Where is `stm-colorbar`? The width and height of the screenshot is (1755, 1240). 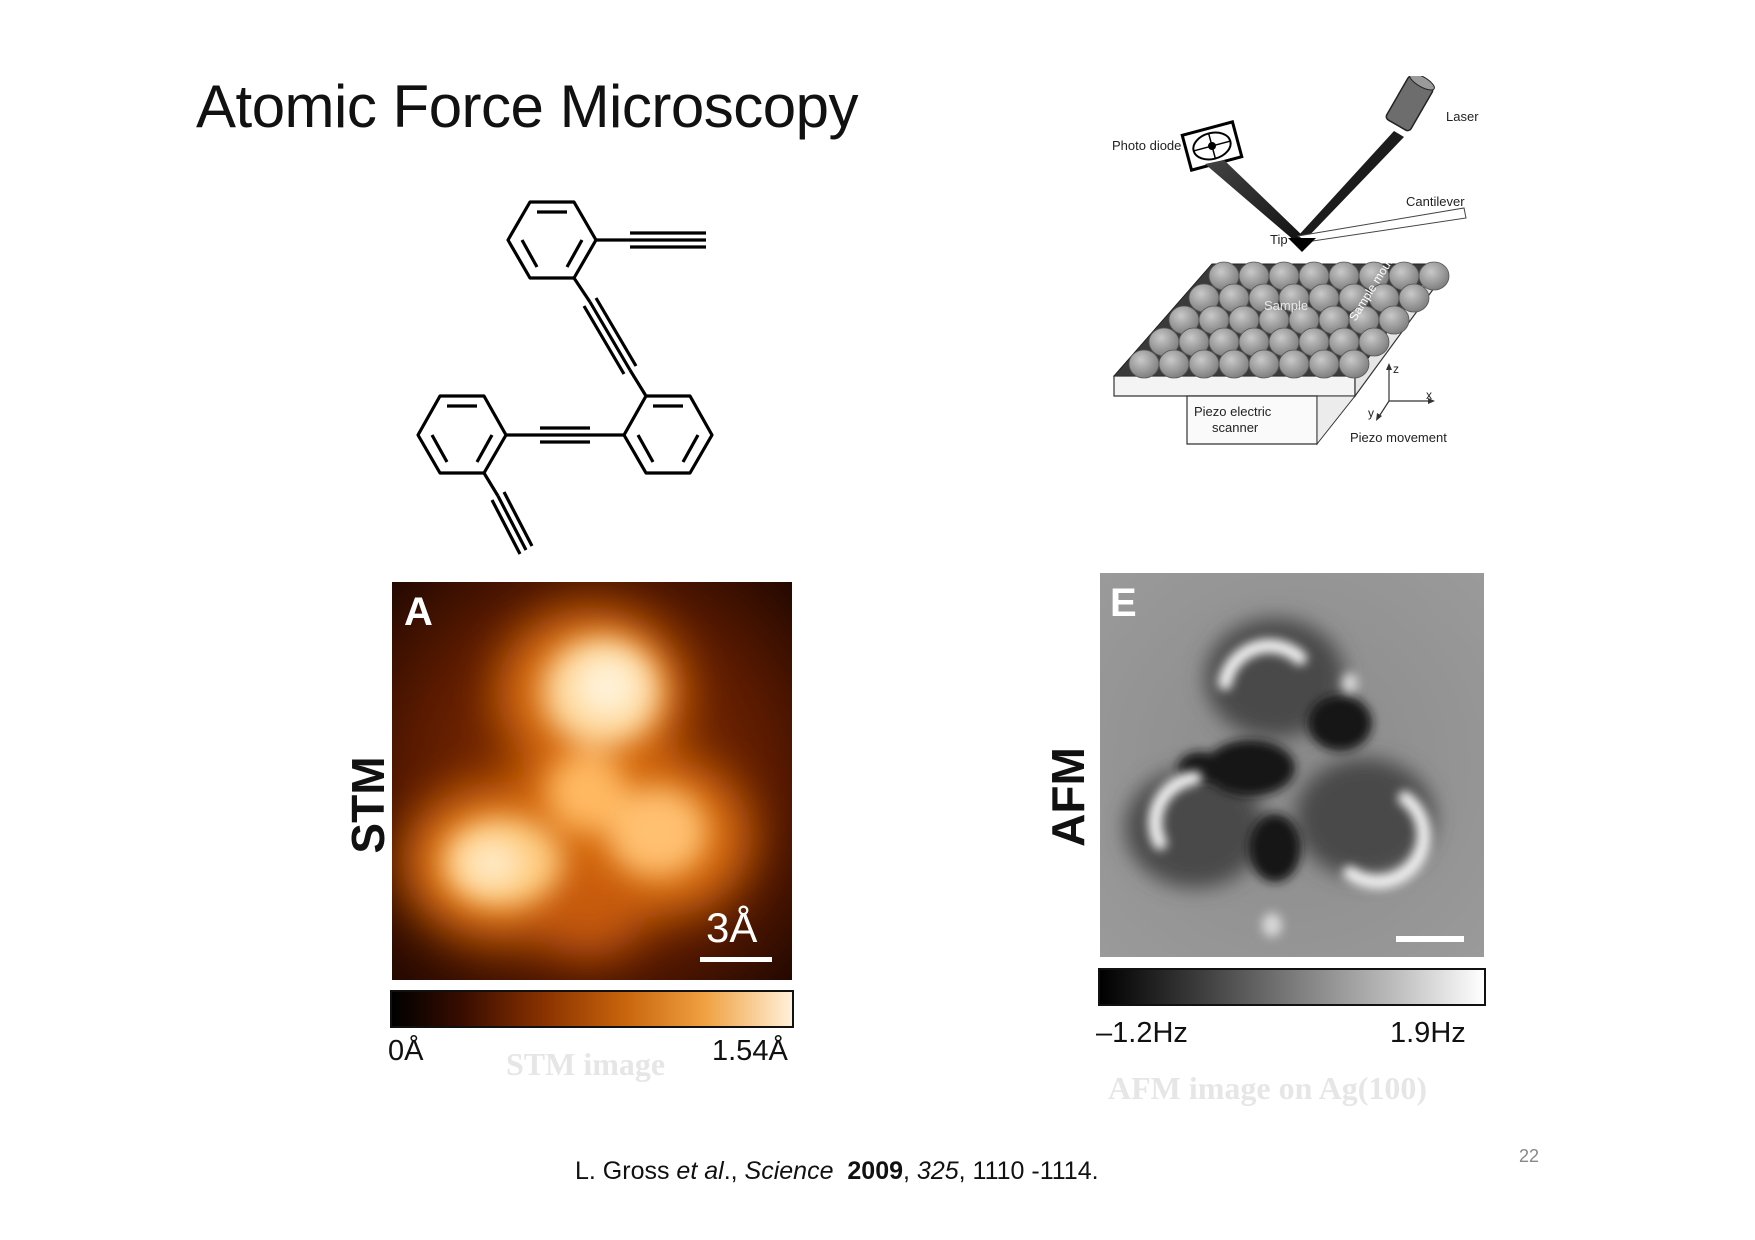 stm-colorbar is located at coordinates (592, 1009).